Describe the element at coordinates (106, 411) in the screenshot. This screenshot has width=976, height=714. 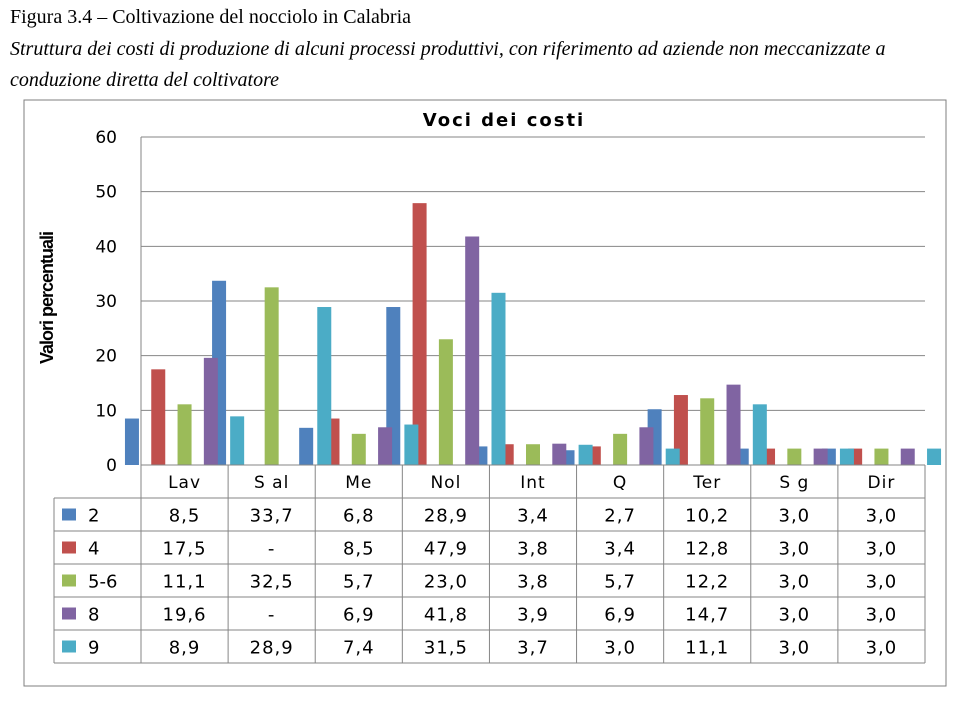
I see `y-tick-label: 10` at that location.